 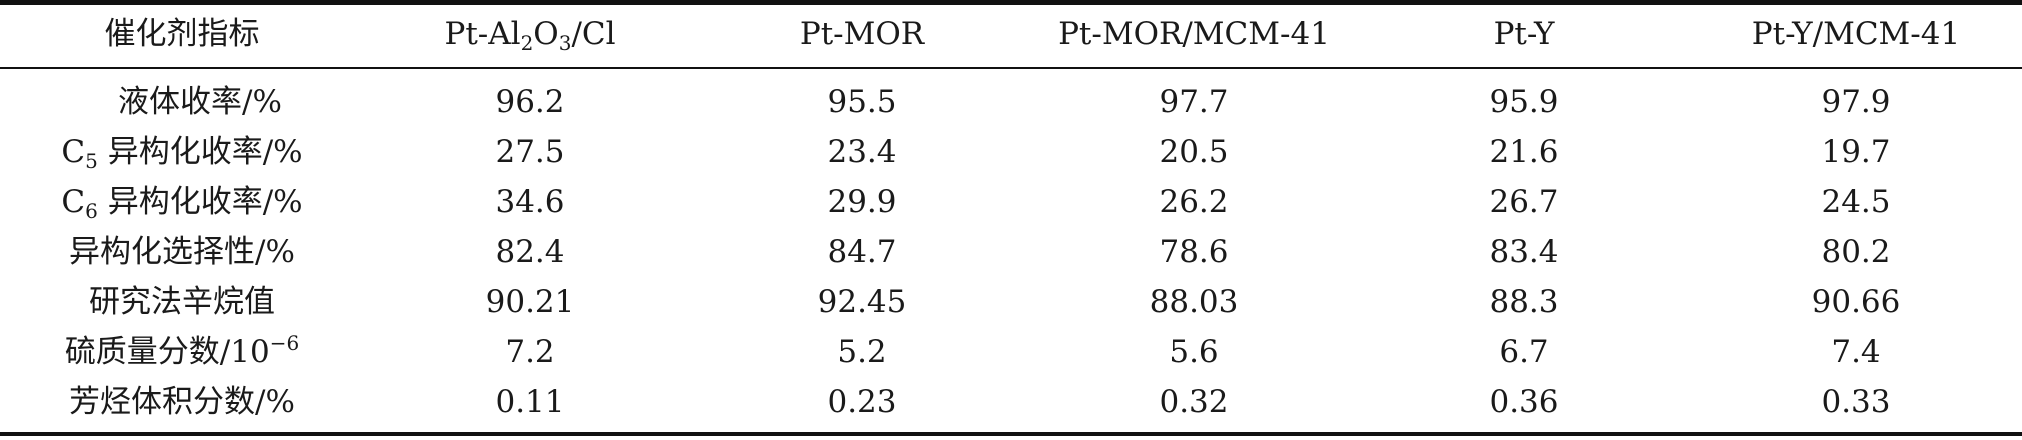 I want to click on header-pt-al2o3-cl: Pt-Al2O3/Cl, so click(x=530, y=35).